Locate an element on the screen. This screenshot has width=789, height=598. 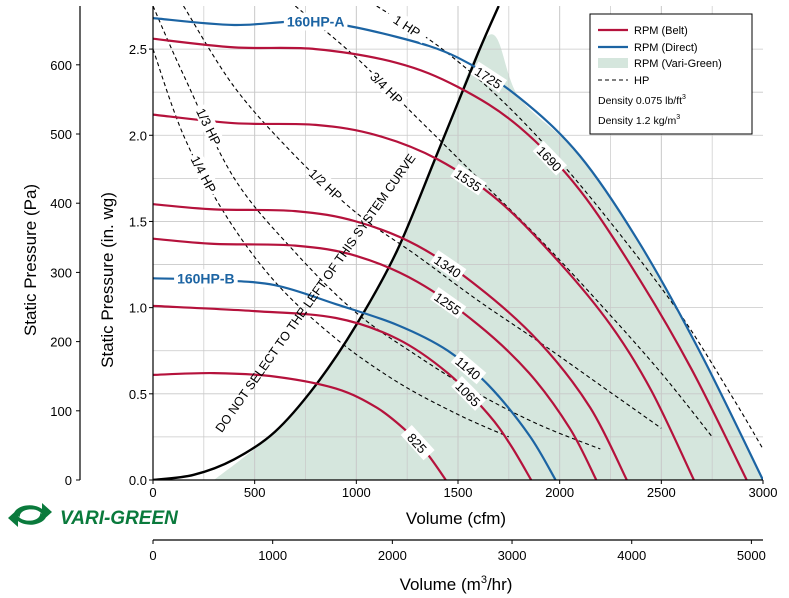
x-tick-label-m3hr: 1000 is located at coordinates (272, 555).